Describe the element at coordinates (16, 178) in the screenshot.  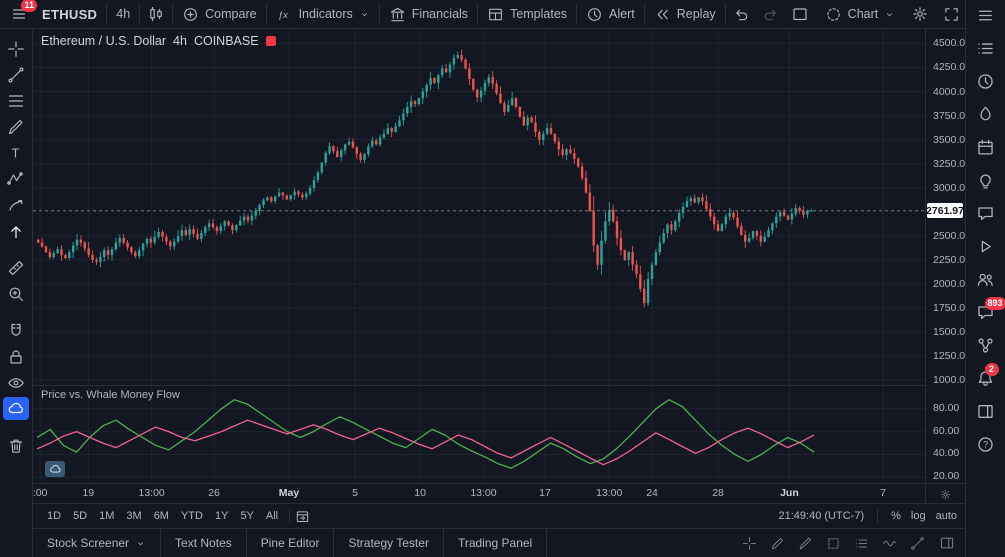
I see `pattern-tool` at that location.